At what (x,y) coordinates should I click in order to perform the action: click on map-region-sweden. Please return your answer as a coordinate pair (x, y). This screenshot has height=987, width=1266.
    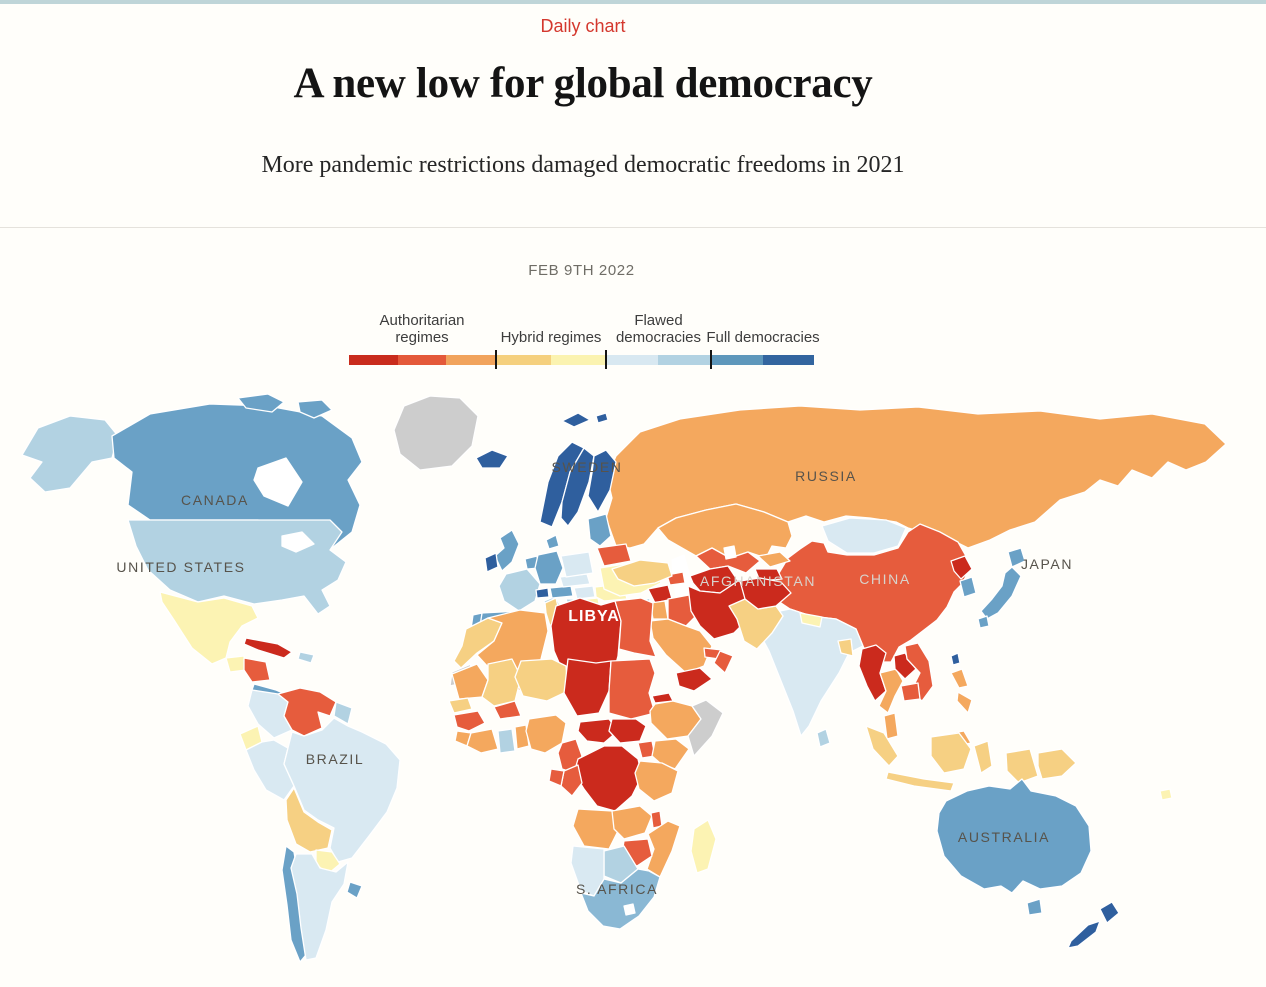
    Looking at the image, I should click on (577, 487).